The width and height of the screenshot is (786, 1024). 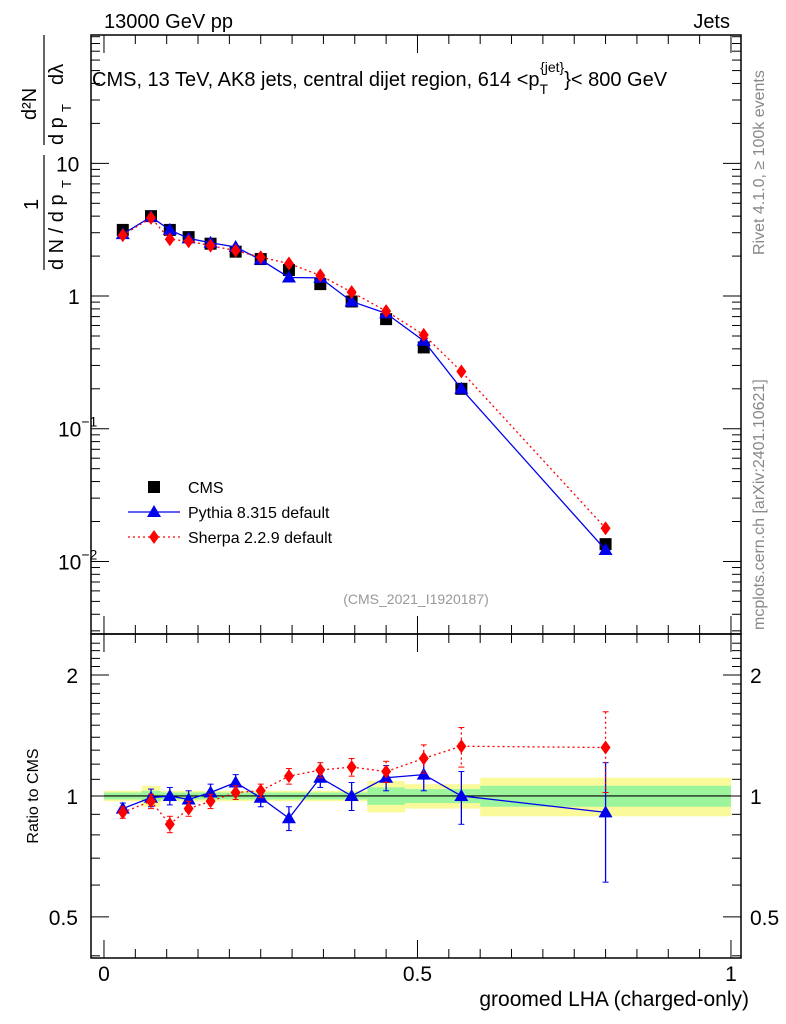 I want to click on x-axis-label: groomed LHA (charged-only), so click(x=614, y=999).